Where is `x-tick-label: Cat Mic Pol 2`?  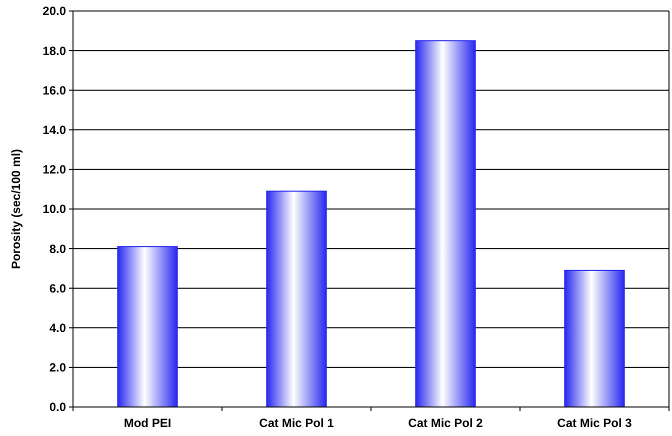
x-tick-label: Cat Mic Pol 2 is located at coordinates (446, 423).